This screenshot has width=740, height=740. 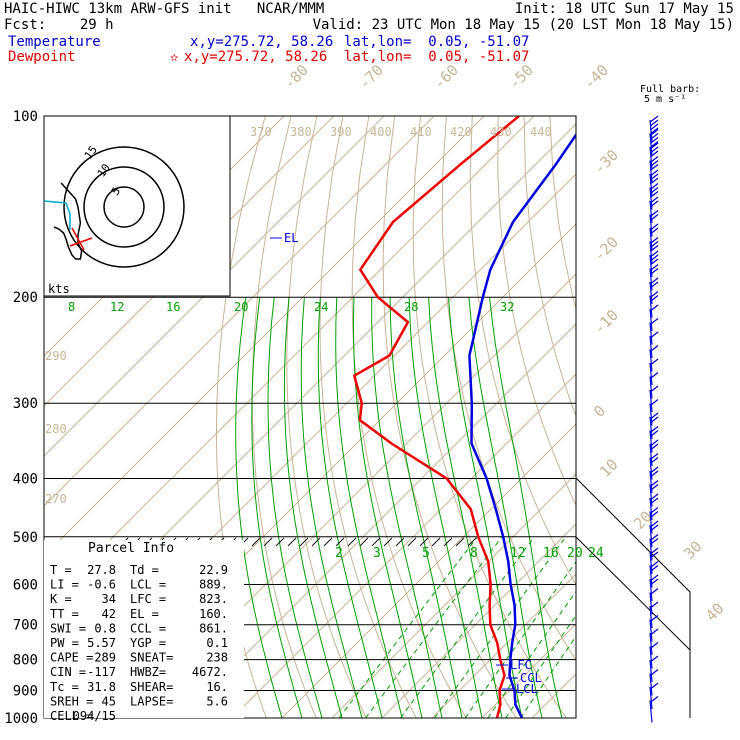 What do you see at coordinates (426, 553) in the screenshot?
I see `mixing-ratio-label: 5` at bounding box center [426, 553].